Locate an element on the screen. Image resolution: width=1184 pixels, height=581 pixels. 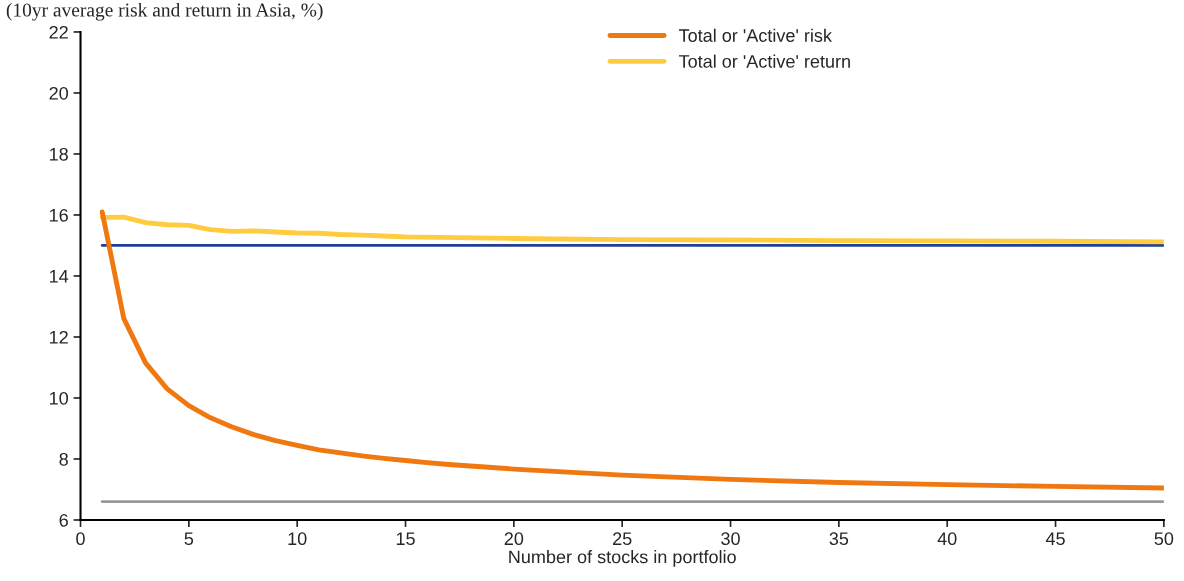
y-tick-label: 6 is located at coordinates (63, 520).